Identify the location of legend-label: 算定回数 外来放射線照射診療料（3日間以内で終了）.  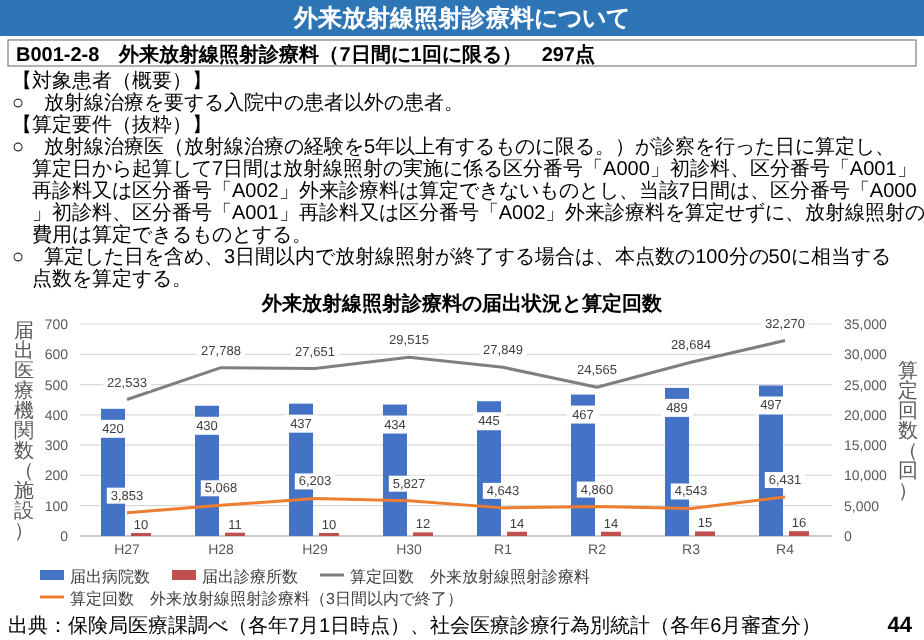
(266, 599).